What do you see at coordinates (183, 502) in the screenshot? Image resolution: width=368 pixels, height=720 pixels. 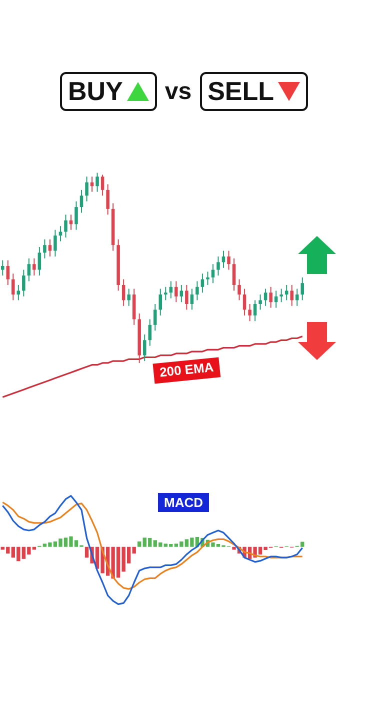 I see `chart-title: MACD` at bounding box center [183, 502].